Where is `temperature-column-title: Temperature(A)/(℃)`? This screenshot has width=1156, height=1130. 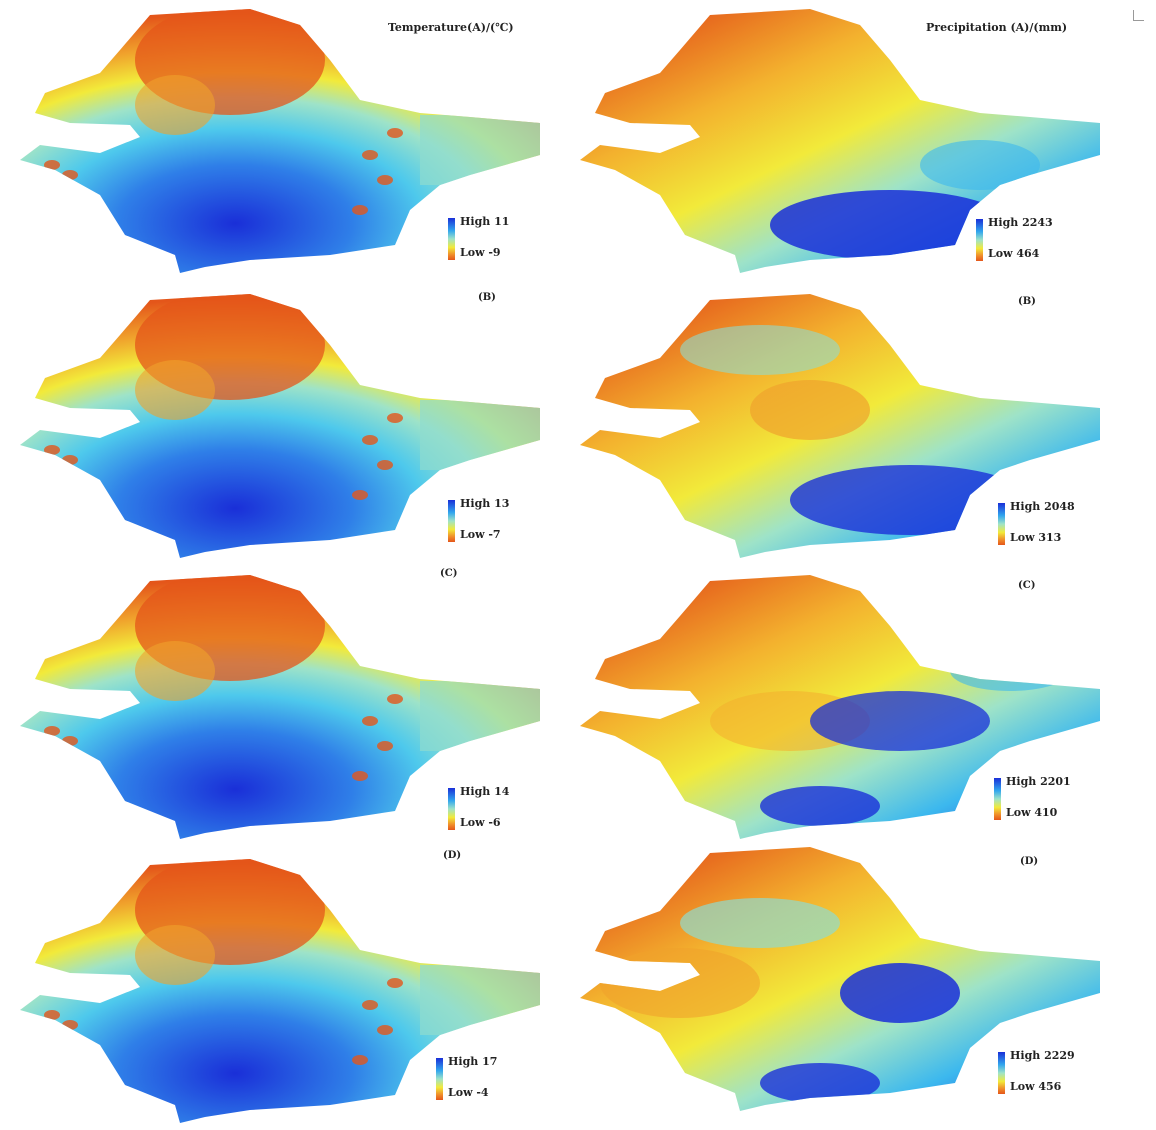 temperature-column-title: Temperature(A)/(℃) is located at coordinates (451, 27).